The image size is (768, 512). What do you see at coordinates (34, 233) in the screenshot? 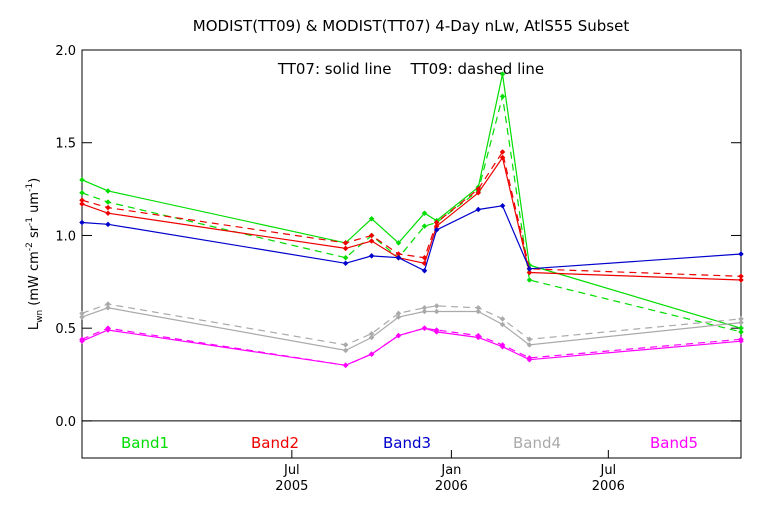
I see `y-axis-label-mid: sr` at bounding box center [34, 233].